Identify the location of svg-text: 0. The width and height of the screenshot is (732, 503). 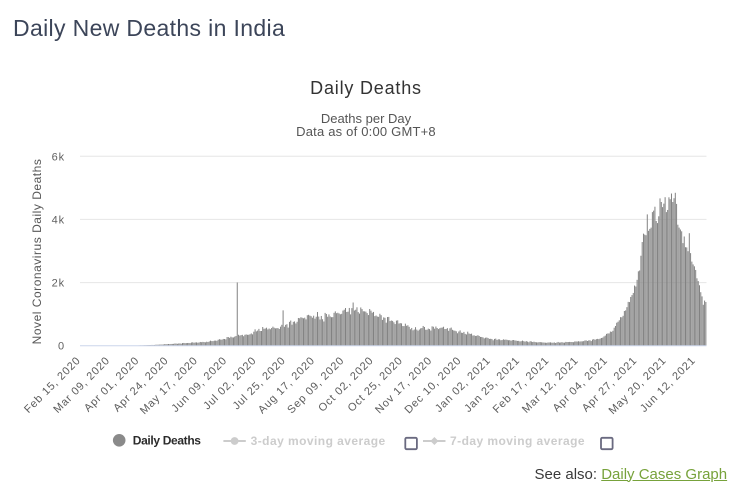
(61, 347).